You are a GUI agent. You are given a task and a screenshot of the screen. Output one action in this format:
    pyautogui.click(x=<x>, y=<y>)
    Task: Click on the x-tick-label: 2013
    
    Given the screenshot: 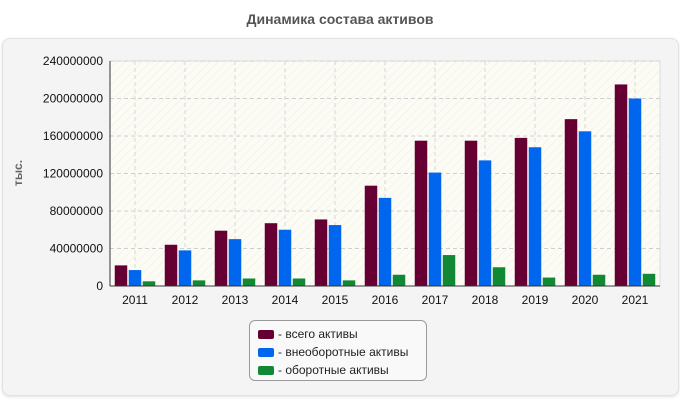 What is the action you would take?
    pyautogui.click(x=235, y=300)
    